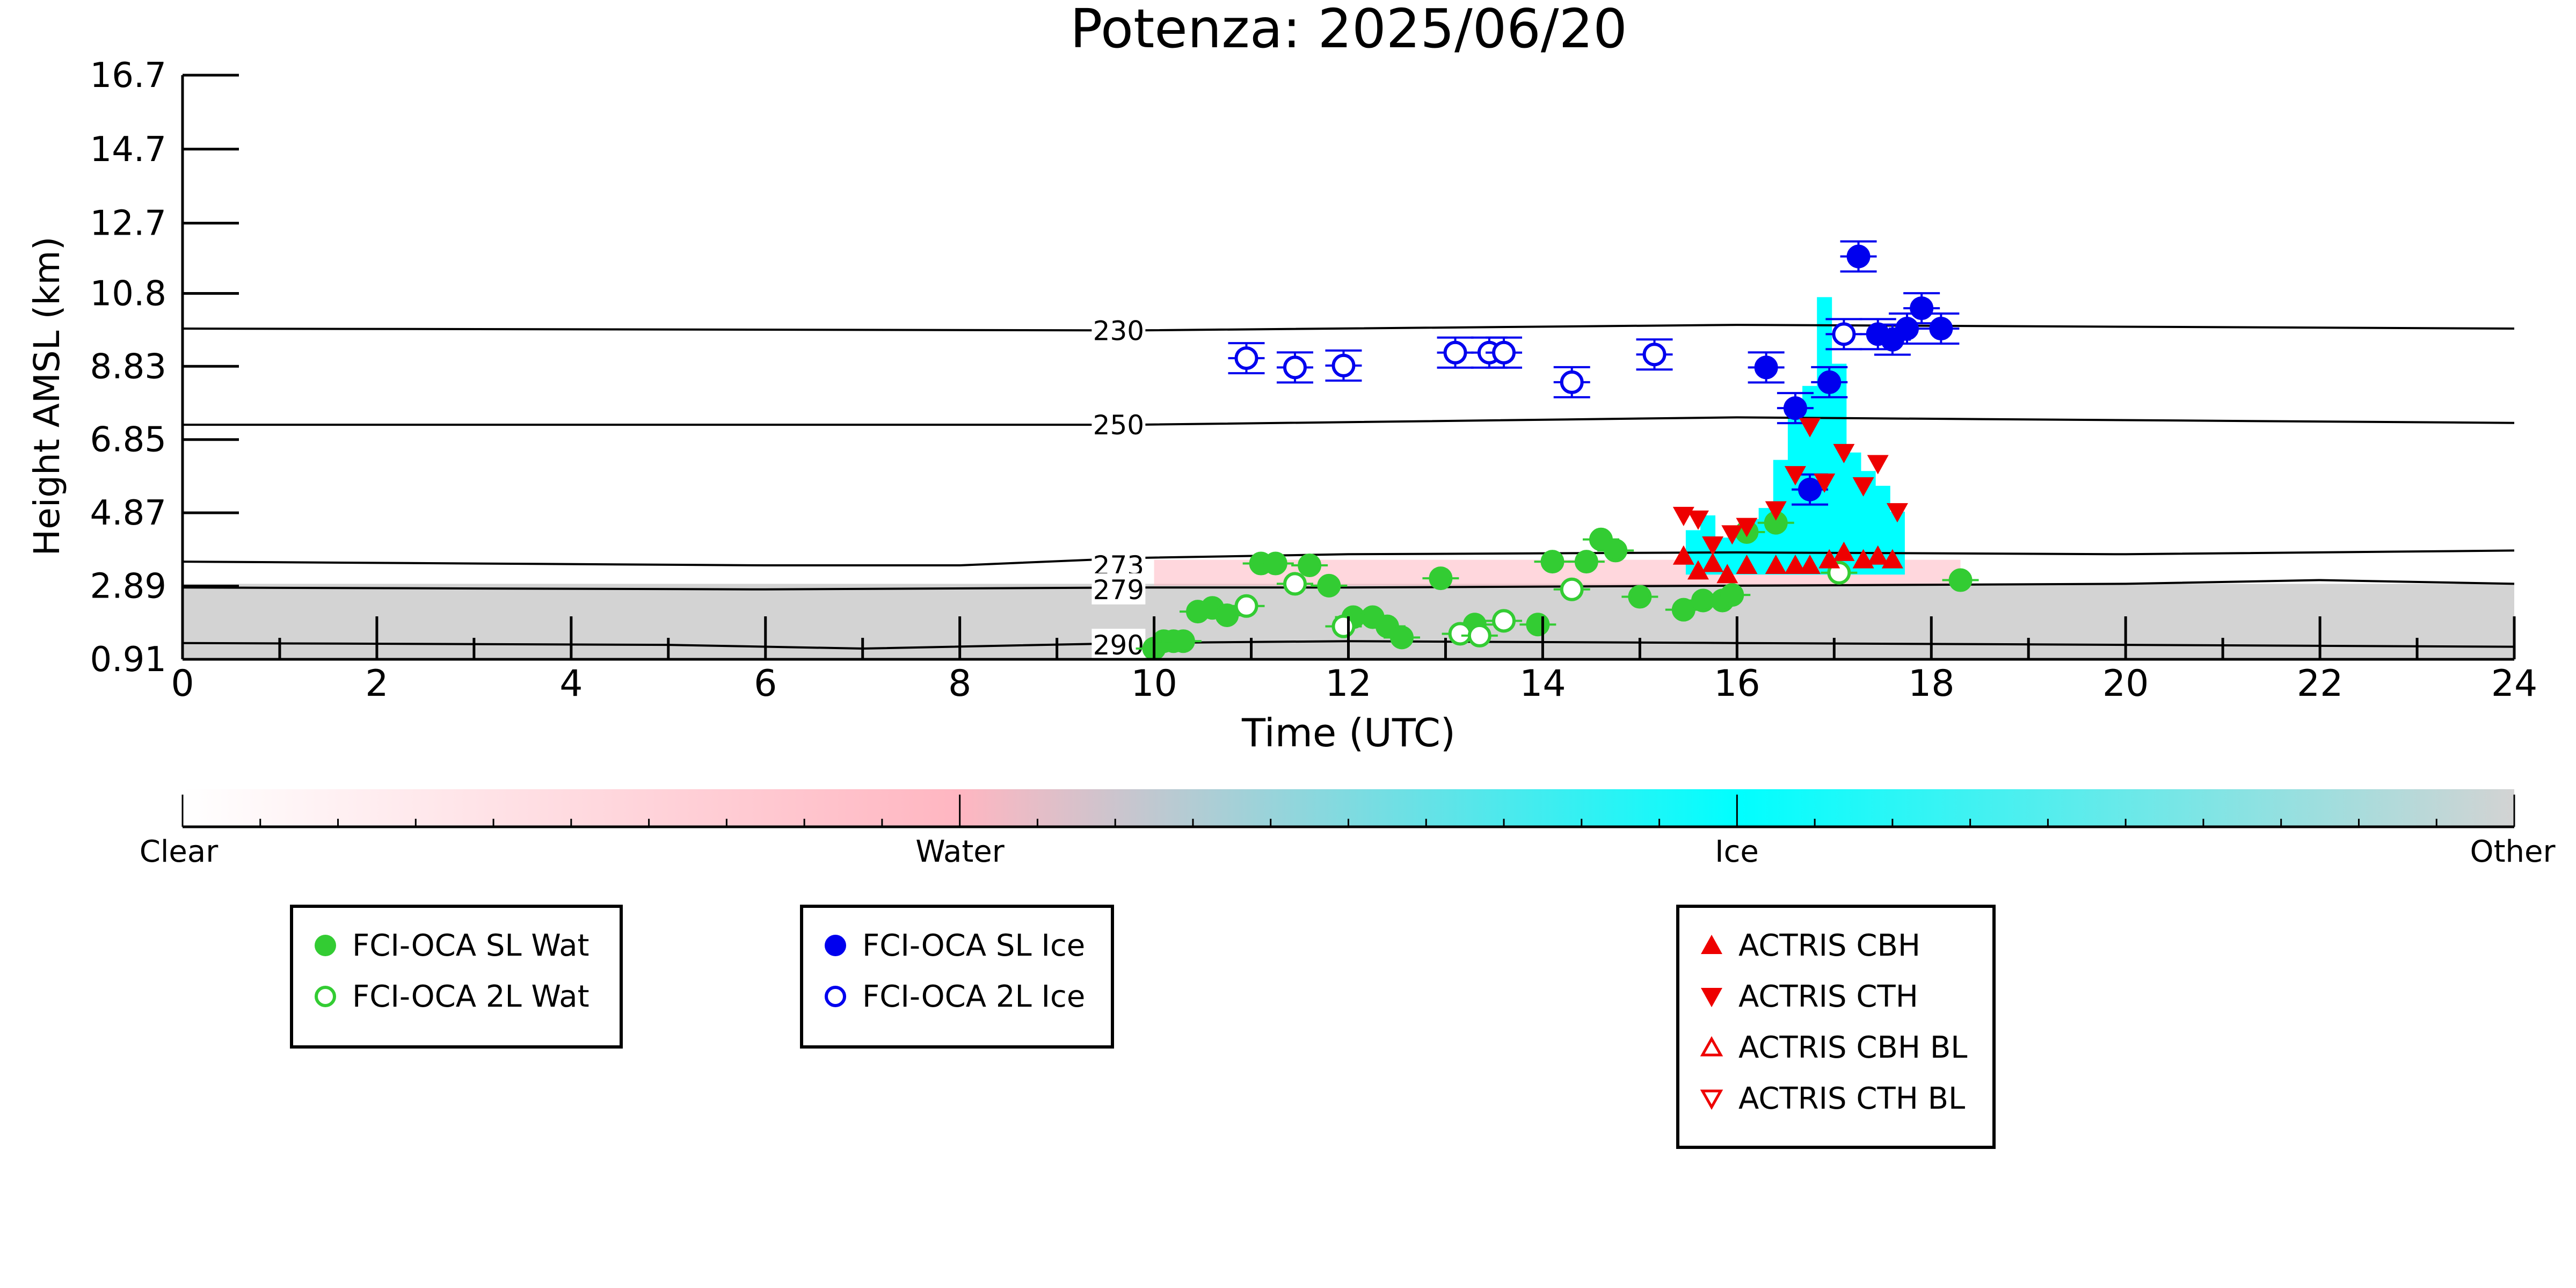  What do you see at coordinates (449, 945) in the screenshot?
I see `legend-entry-sl-wat: FCI-OCA SL Wat` at bounding box center [449, 945].